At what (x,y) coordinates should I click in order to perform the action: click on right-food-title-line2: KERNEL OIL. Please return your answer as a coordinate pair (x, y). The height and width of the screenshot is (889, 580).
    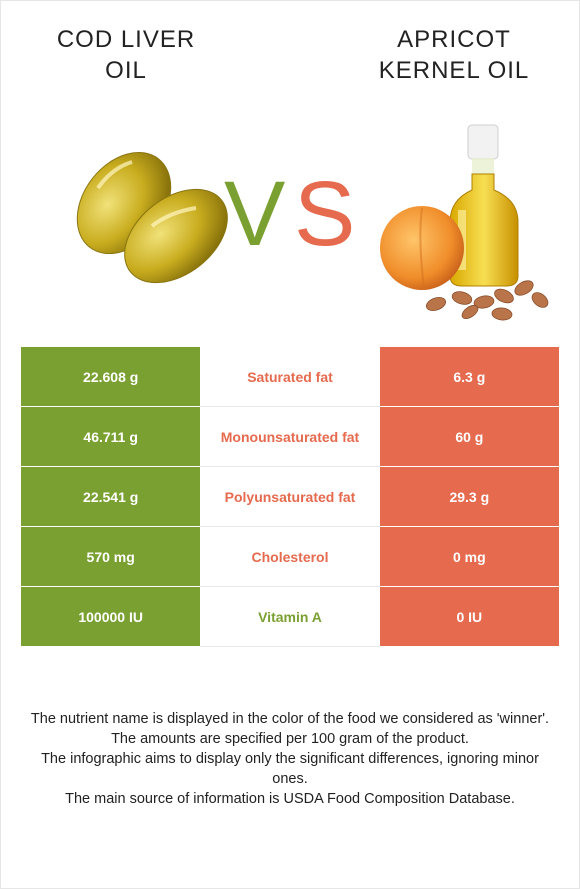
    Looking at the image, I should click on (454, 70).